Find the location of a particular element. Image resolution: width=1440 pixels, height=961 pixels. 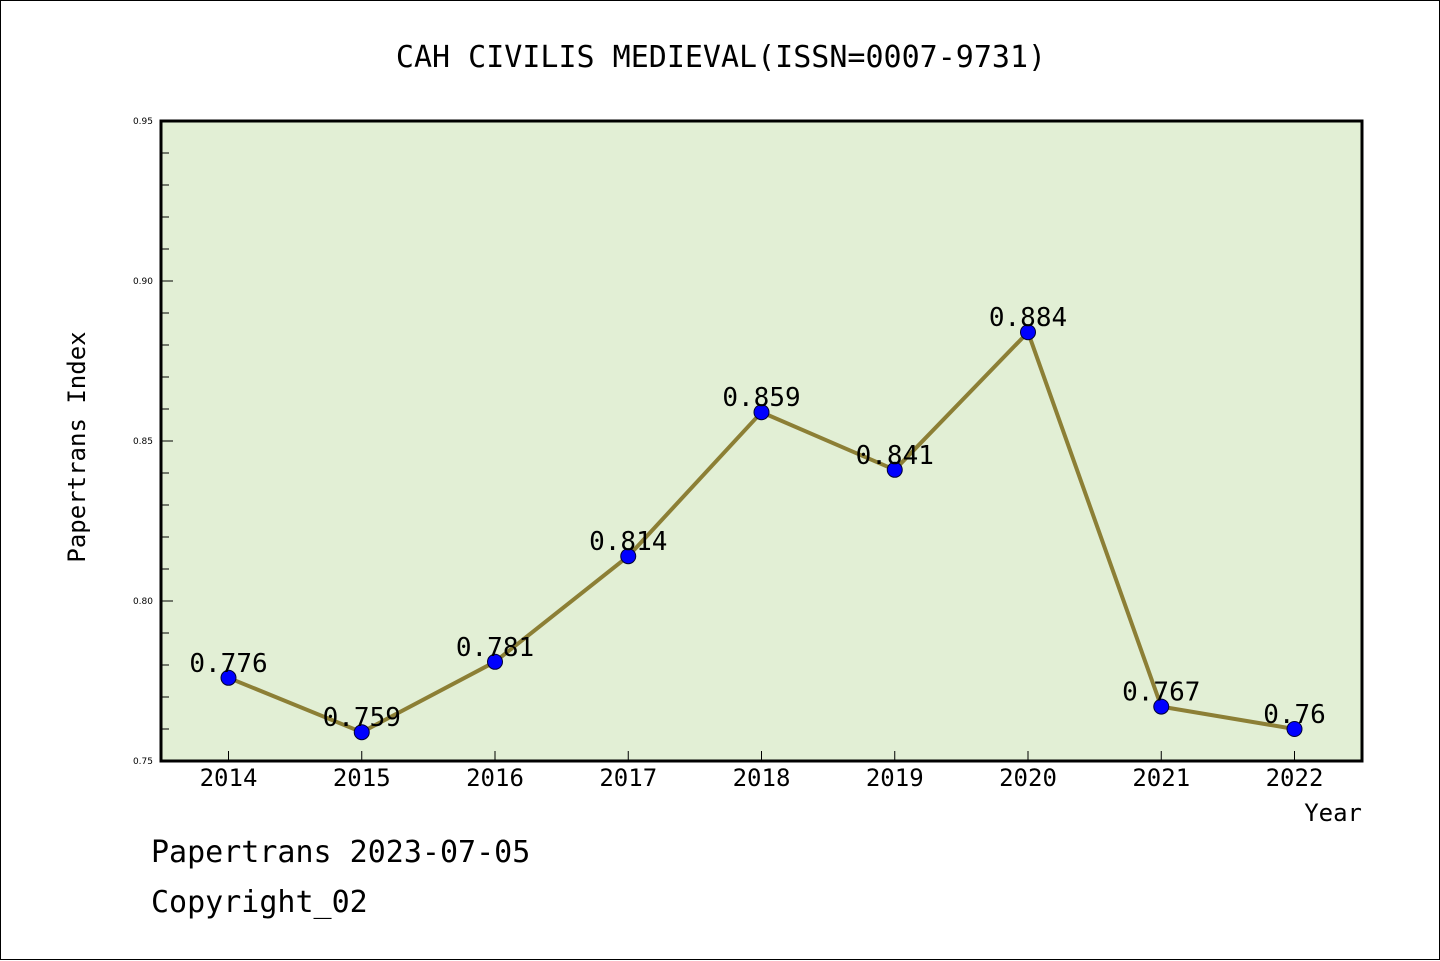

x-tick-label: 2021 is located at coordinates (1161, 778).